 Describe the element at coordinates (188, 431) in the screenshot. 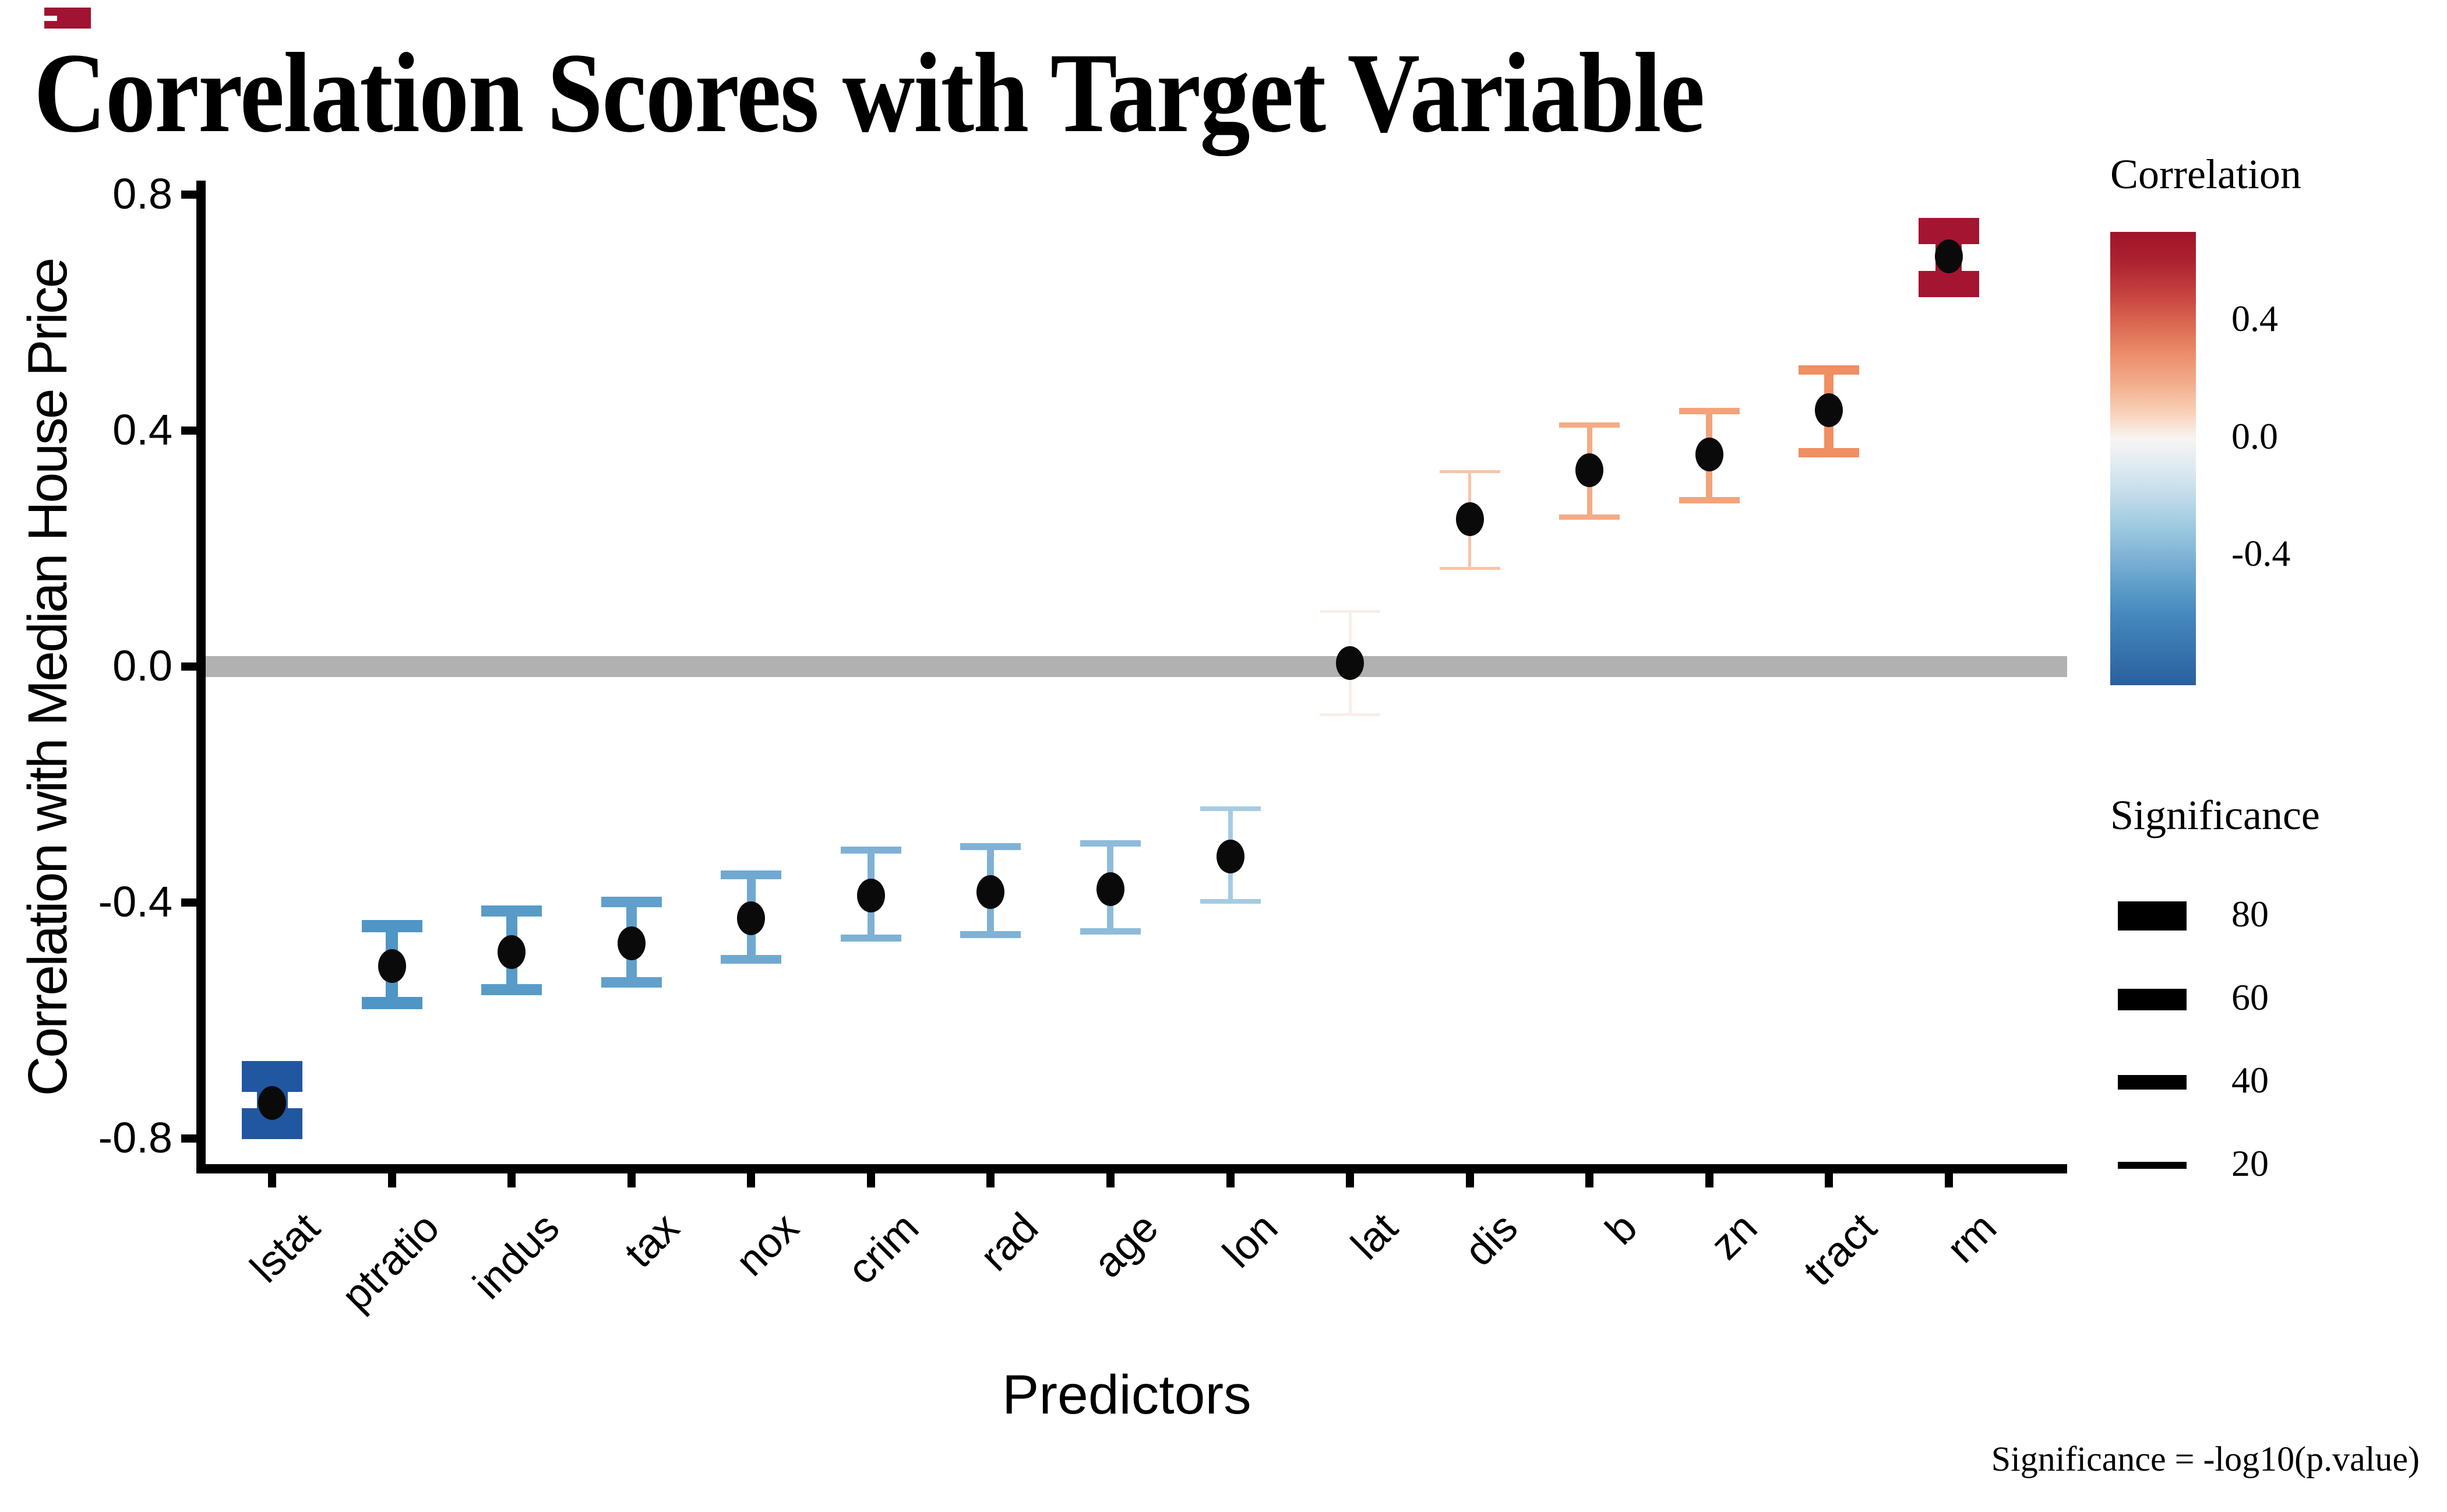

I see `y-tick-0.4` at that location.